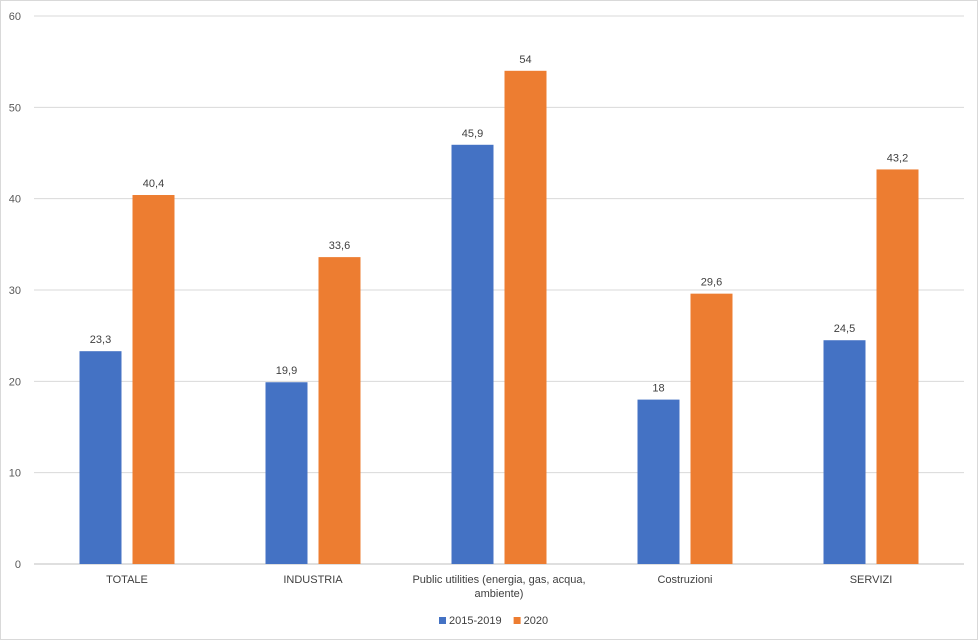 The width and height of the screenshot is (978, 641). Describe the element at coordinates (684, 580) in the screenshot. I see `x-category-label: Costruzioni` at that location.